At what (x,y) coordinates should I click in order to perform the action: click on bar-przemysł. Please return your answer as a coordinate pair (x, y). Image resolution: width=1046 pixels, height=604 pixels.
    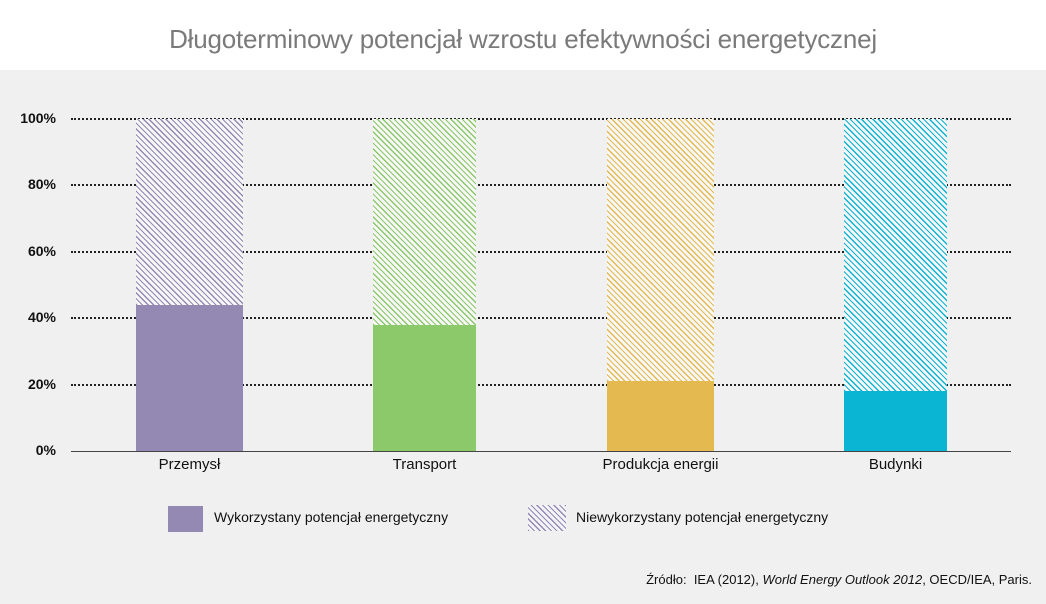
    Looking at the image, I should click on (189, 285).